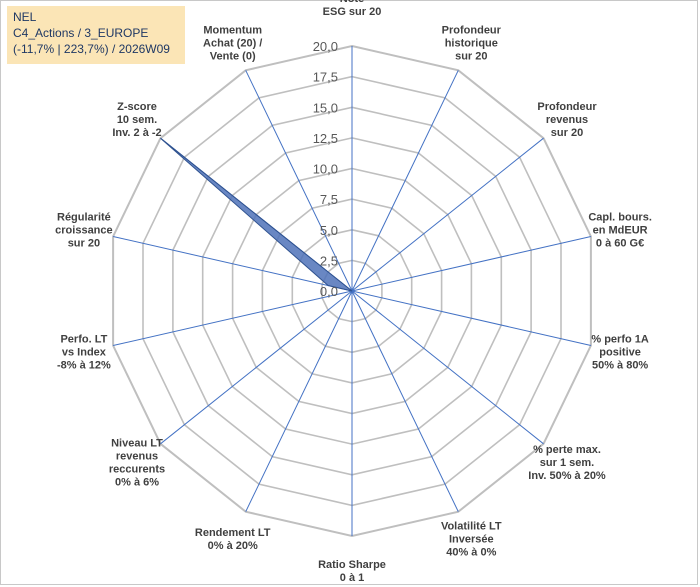  I want to click on category-label: NoteESG sur 20, so click(352, 9).